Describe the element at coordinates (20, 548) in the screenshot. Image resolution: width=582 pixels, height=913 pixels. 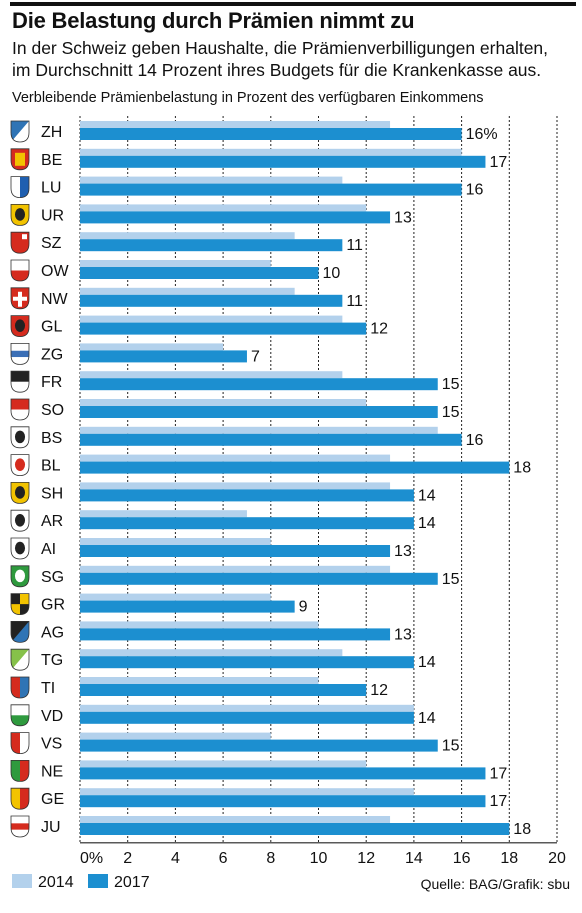
I see `ai-coat-of-arms-icon` at that location.